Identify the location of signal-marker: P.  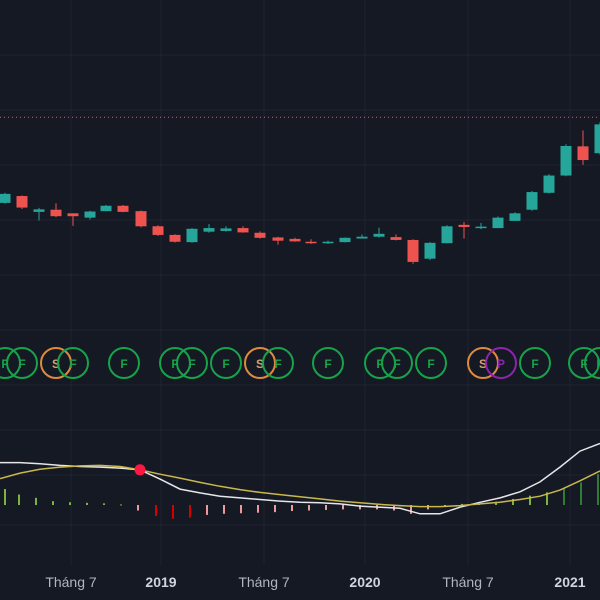
(501, 363).